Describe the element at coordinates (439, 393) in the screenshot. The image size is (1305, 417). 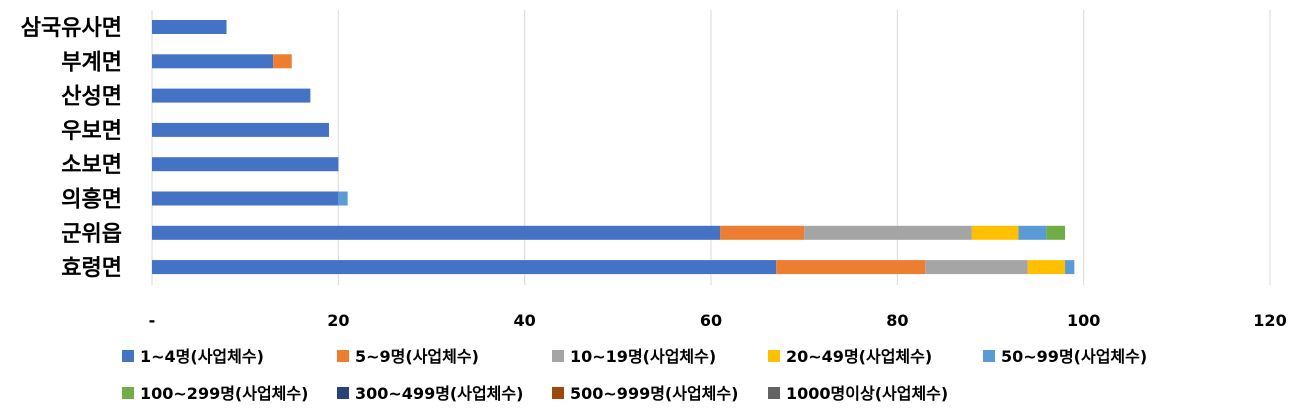
I see `legend-label: 300~499명(사업체수)` at that location.